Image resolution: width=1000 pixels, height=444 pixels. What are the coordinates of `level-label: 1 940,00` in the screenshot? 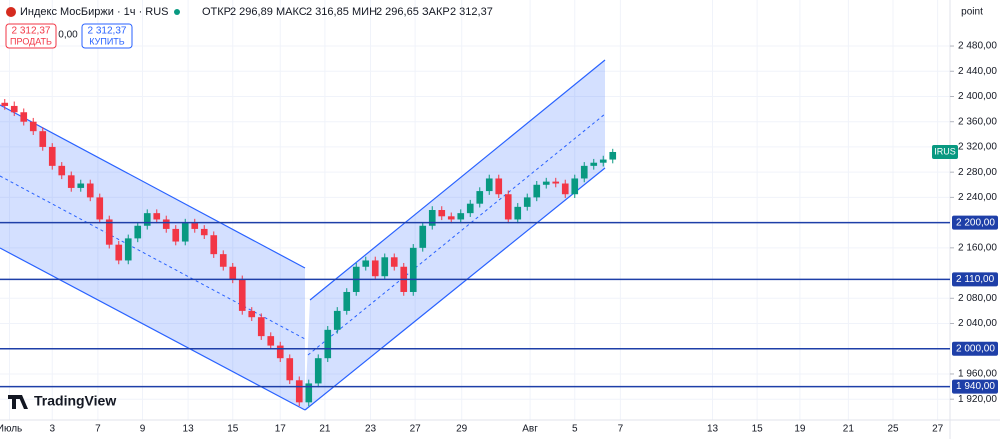 It's located at (975, 386).